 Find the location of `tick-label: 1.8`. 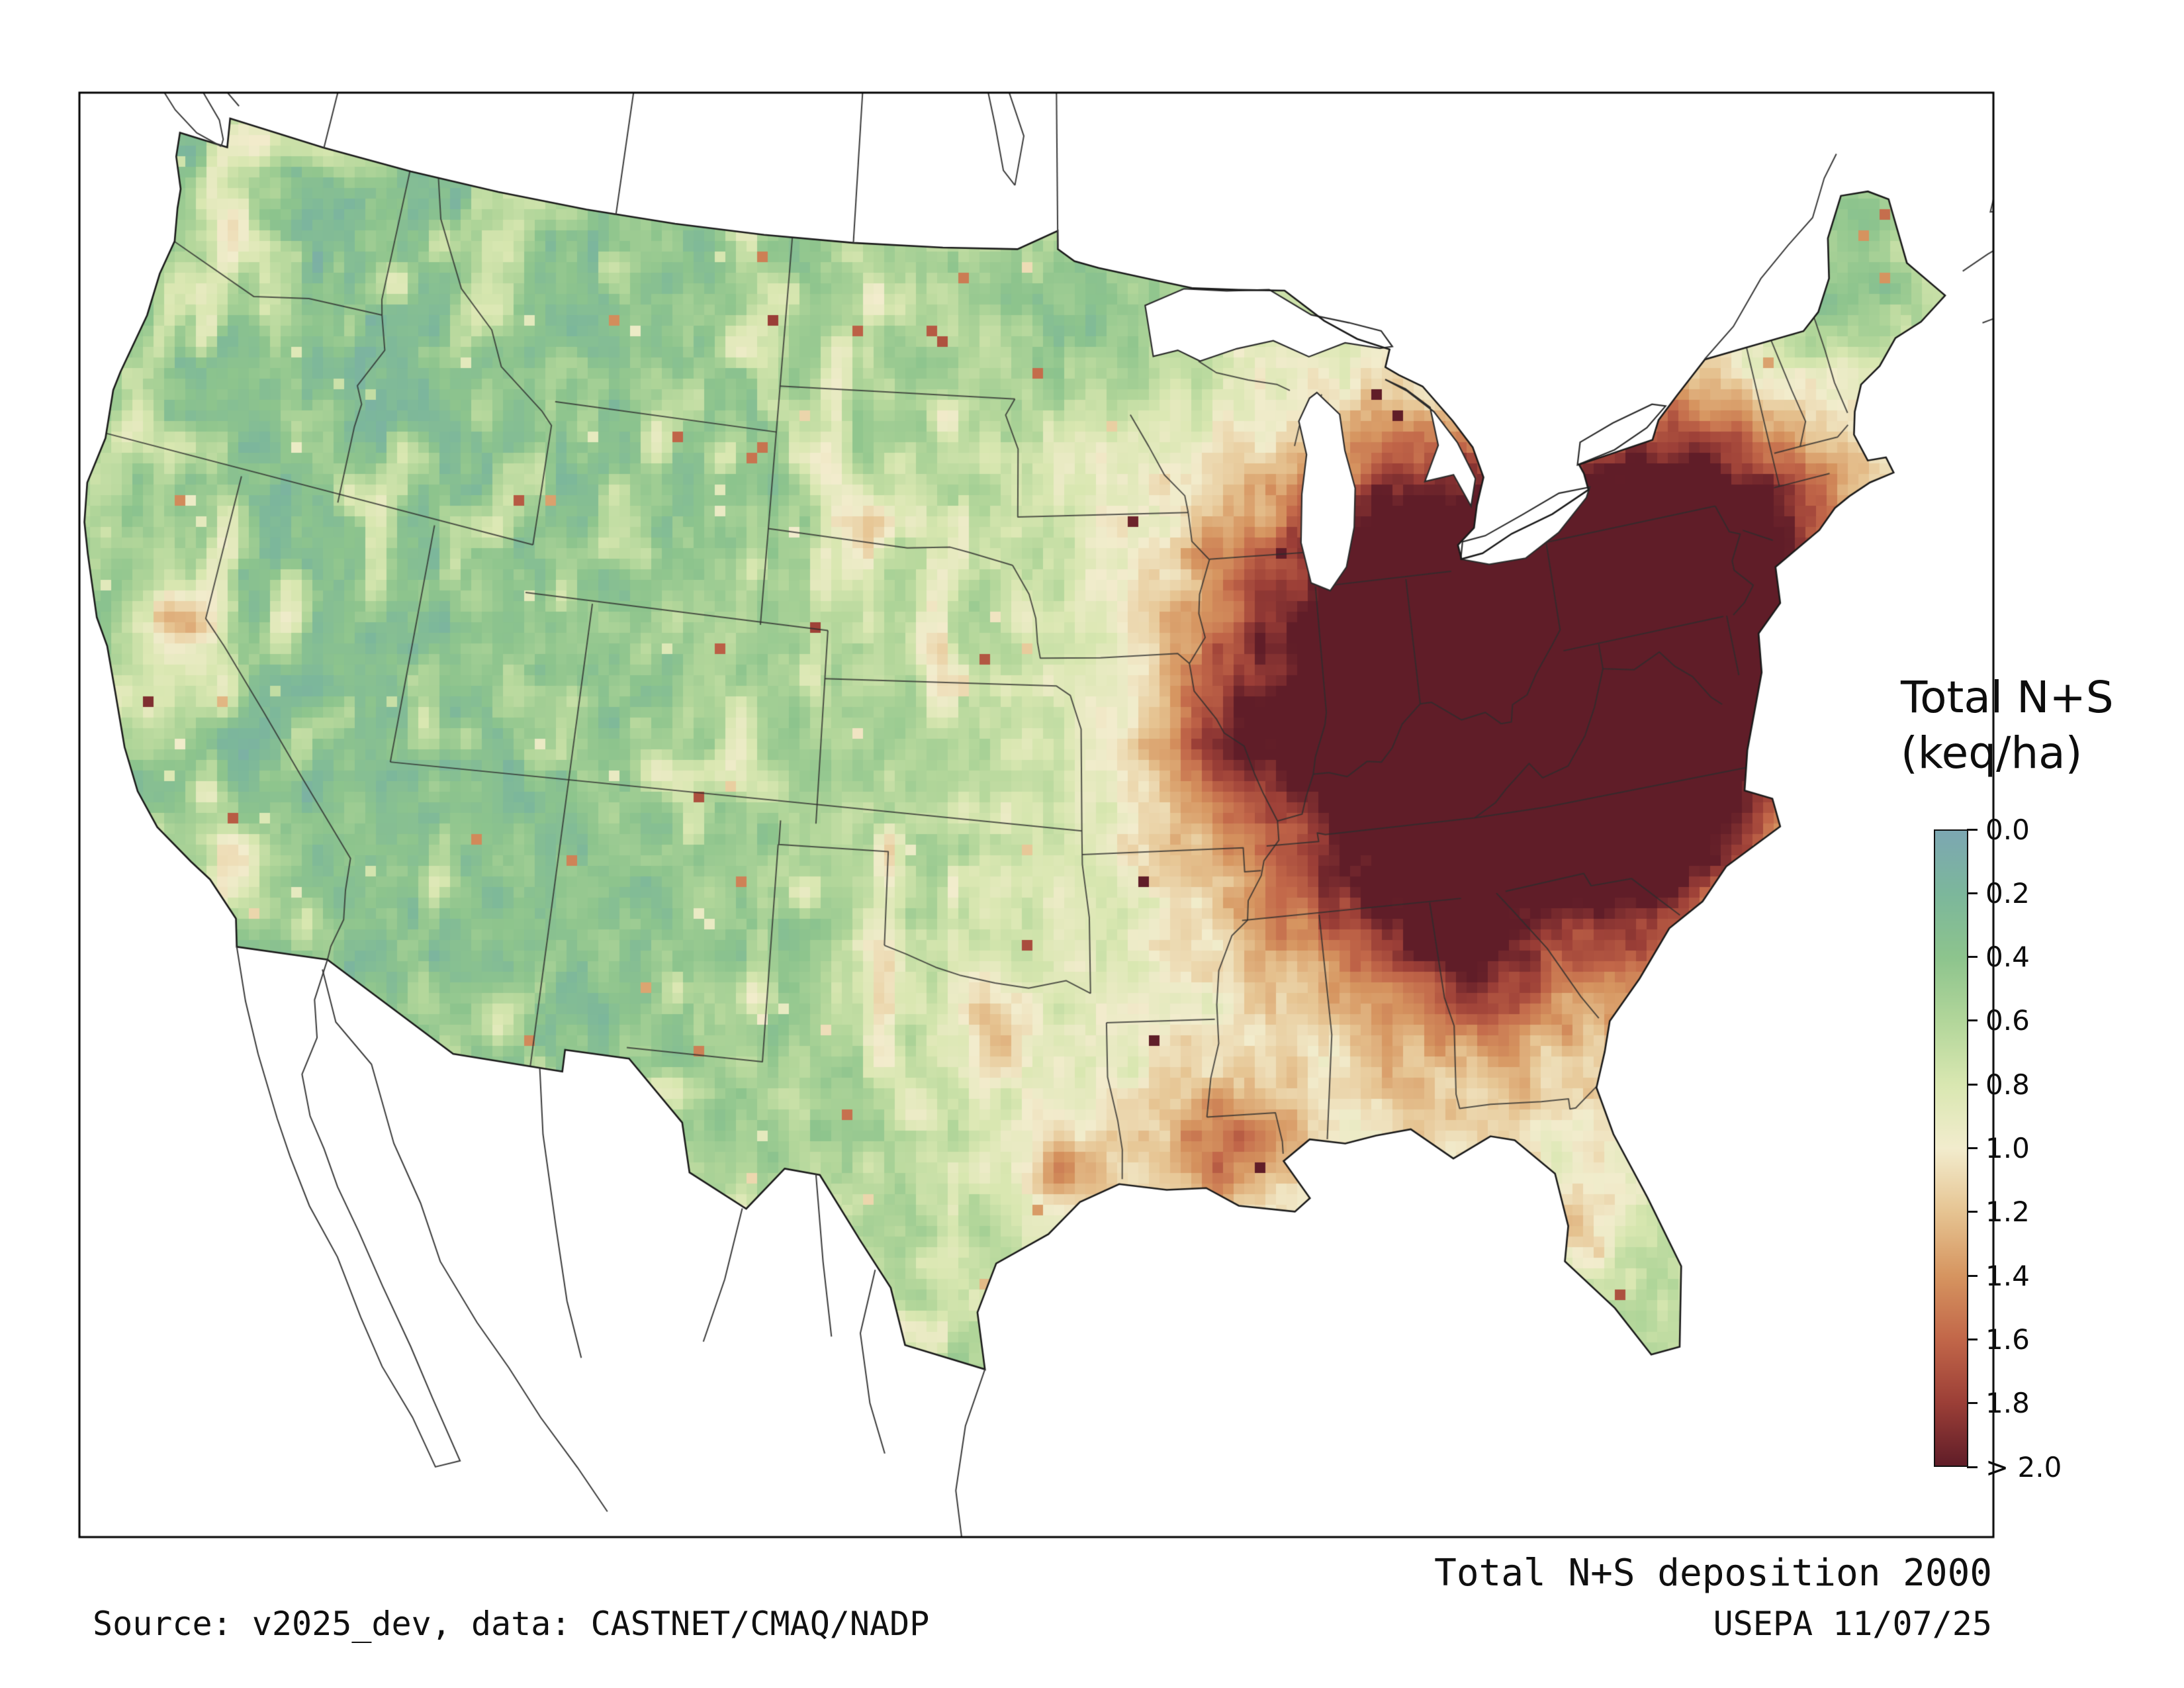

tick-label: 1.8 is located at coordinates (2008, 1403).